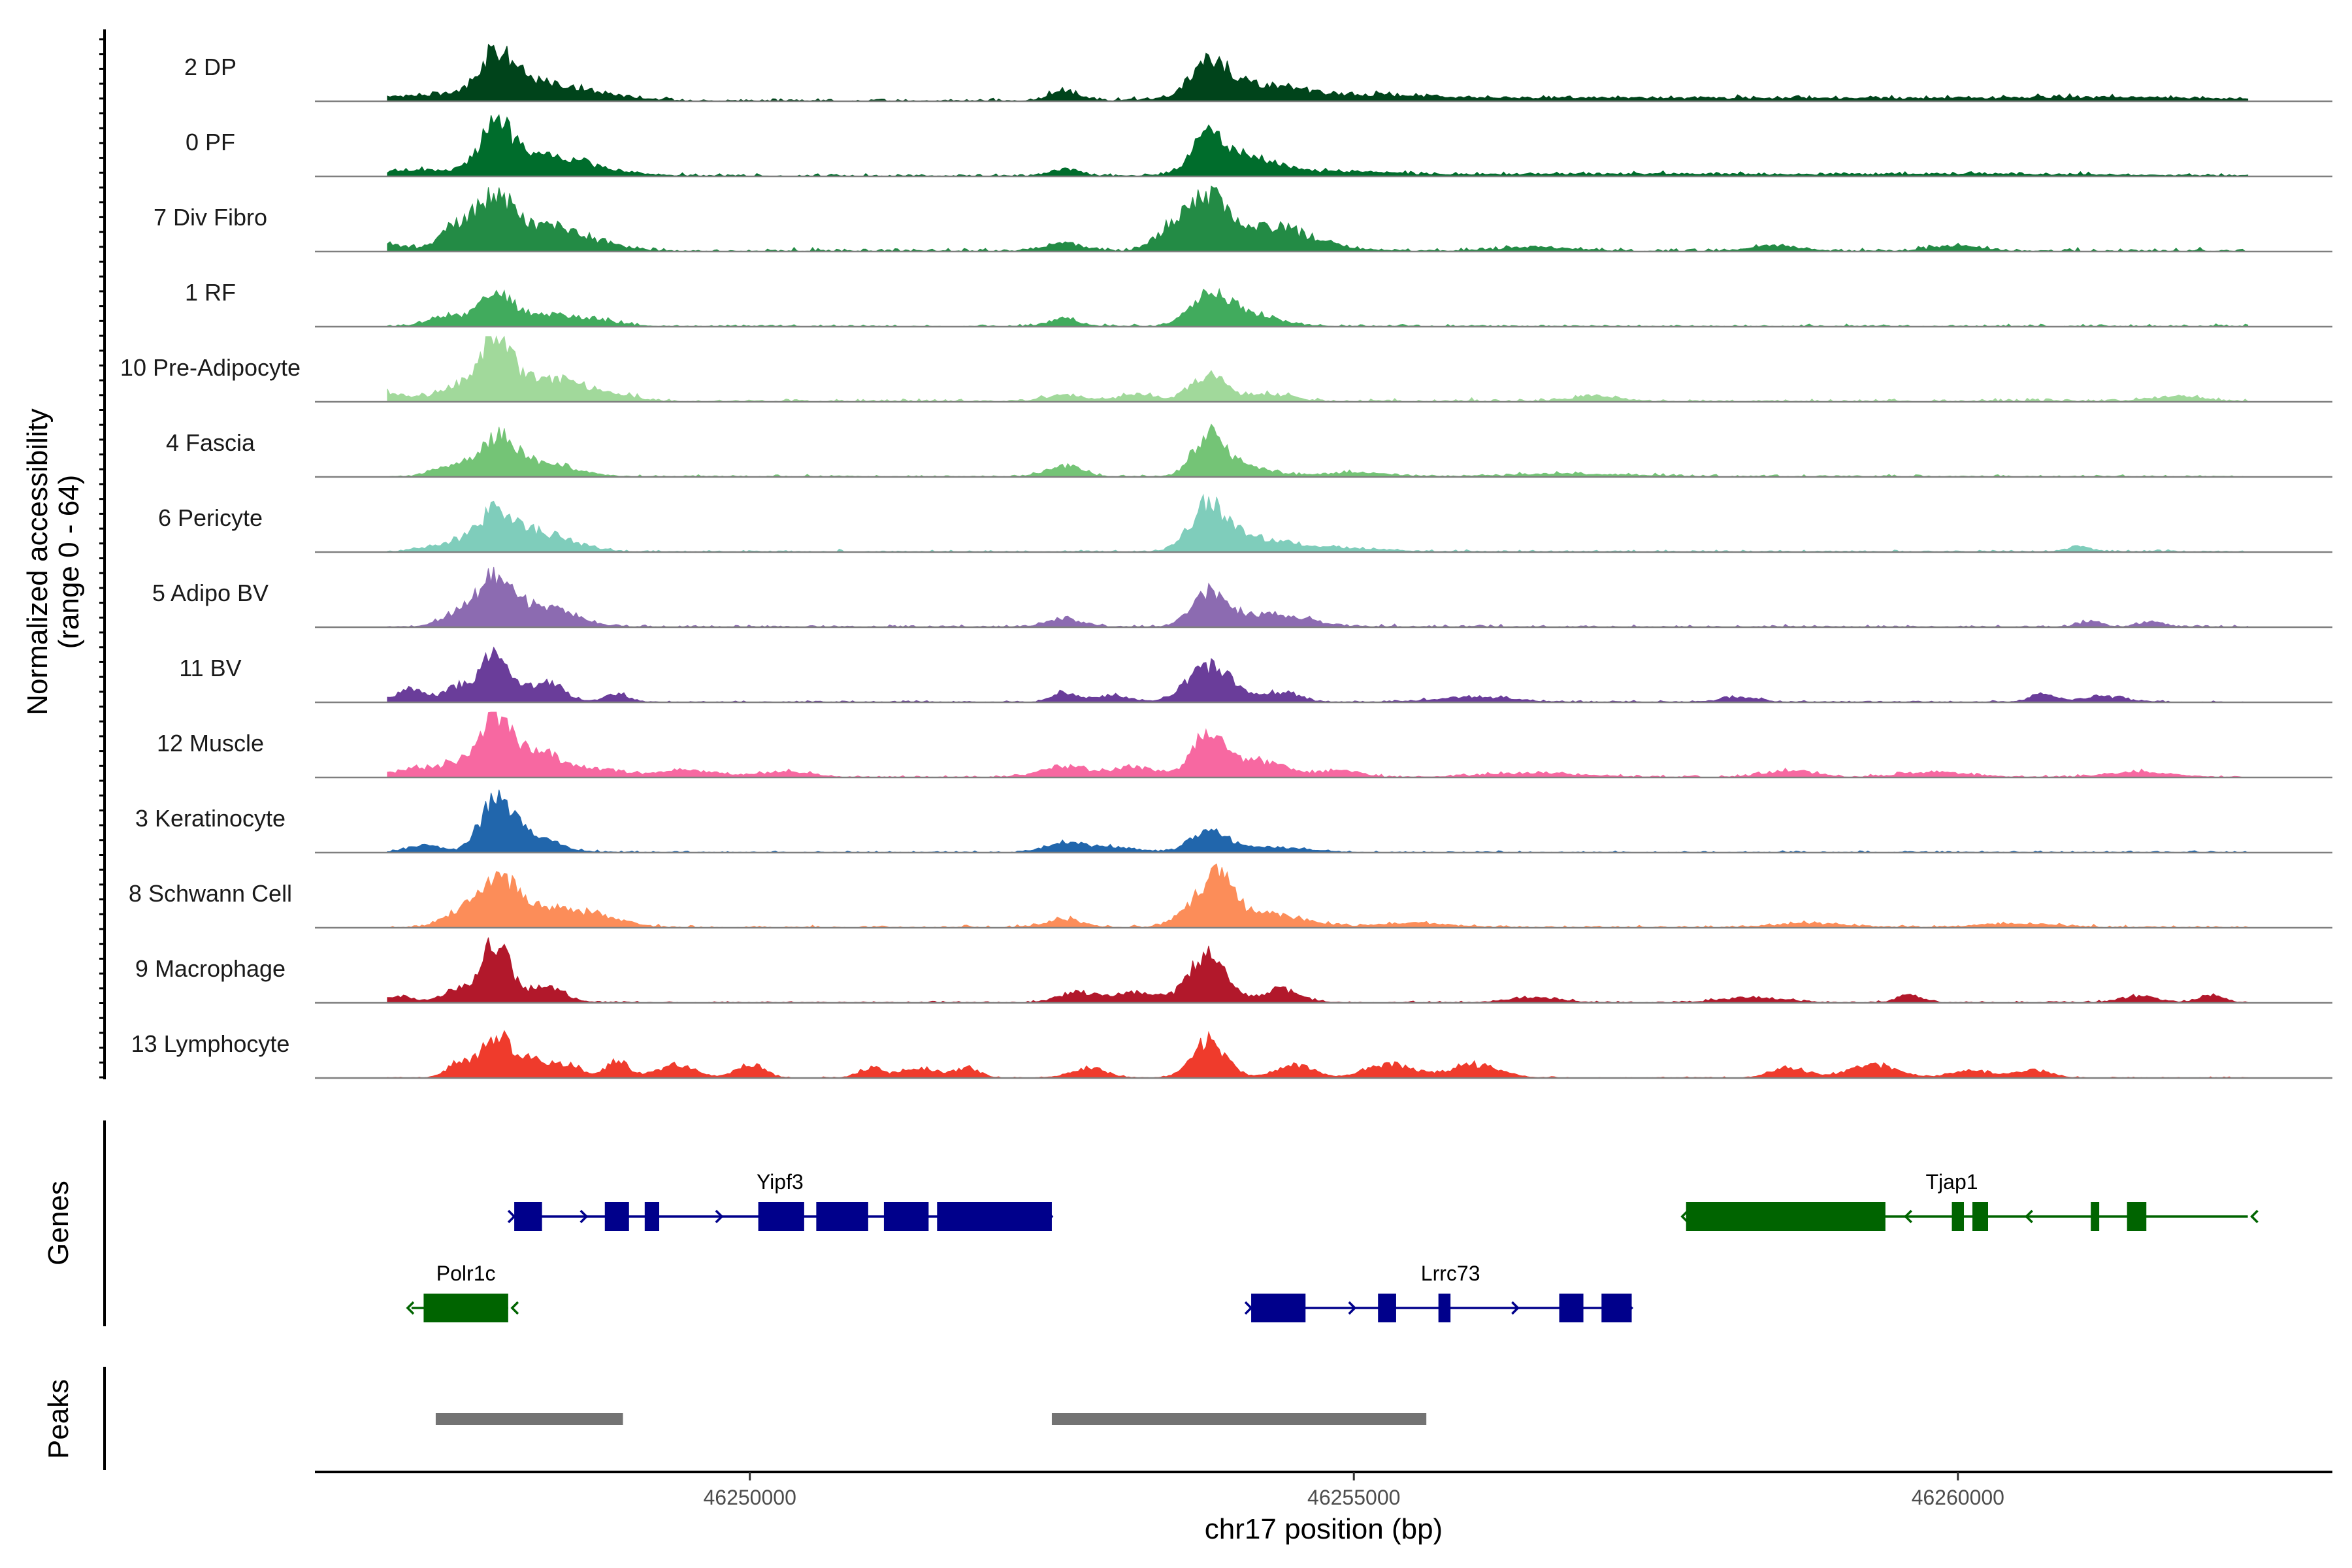  Describe the element at coordinates (210, 818) in the screenshot. I see `track-label: 3 Keratinocyte` at that location.